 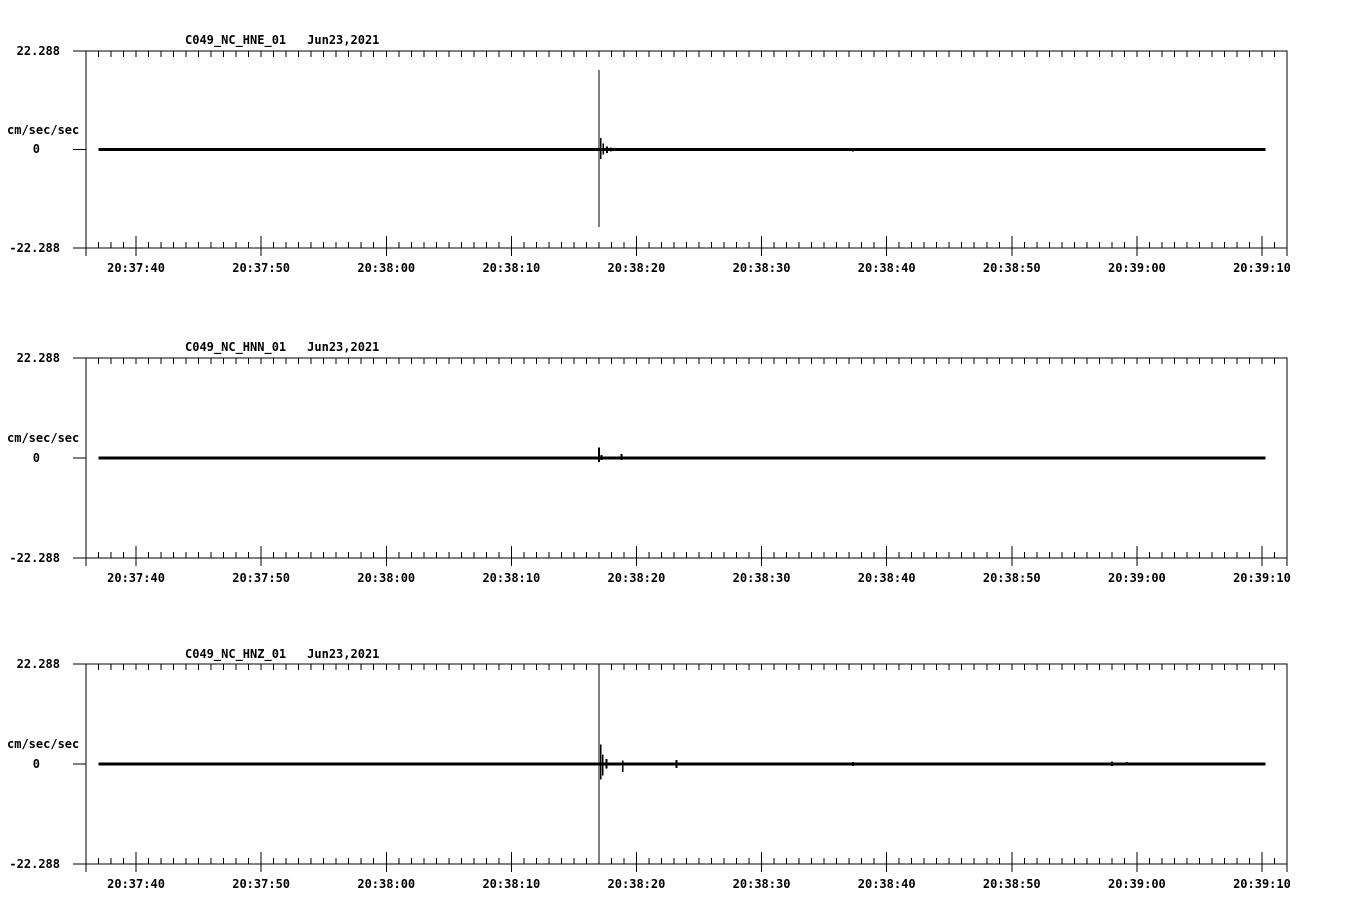 I want to click on station-channel-label: C049_NC_HNN_01, so click(x=236, y=347).